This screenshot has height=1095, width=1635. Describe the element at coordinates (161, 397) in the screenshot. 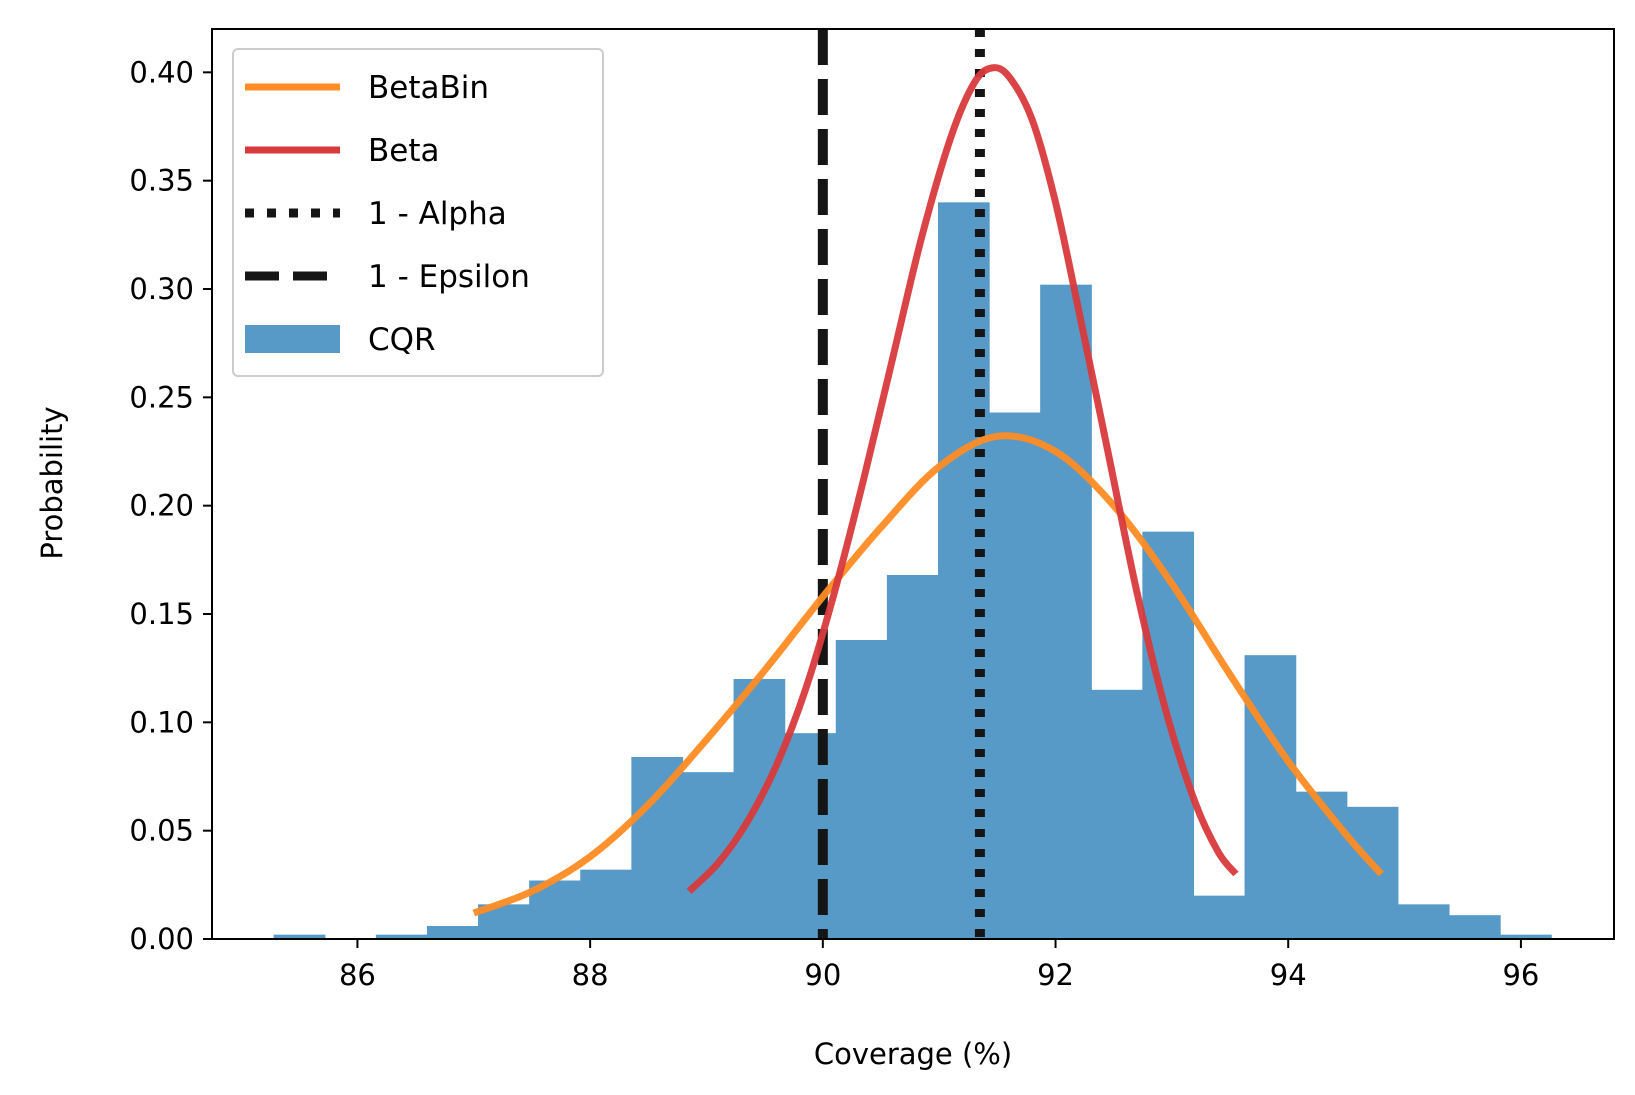

I see `y-tick-label: 0.25` at that location.